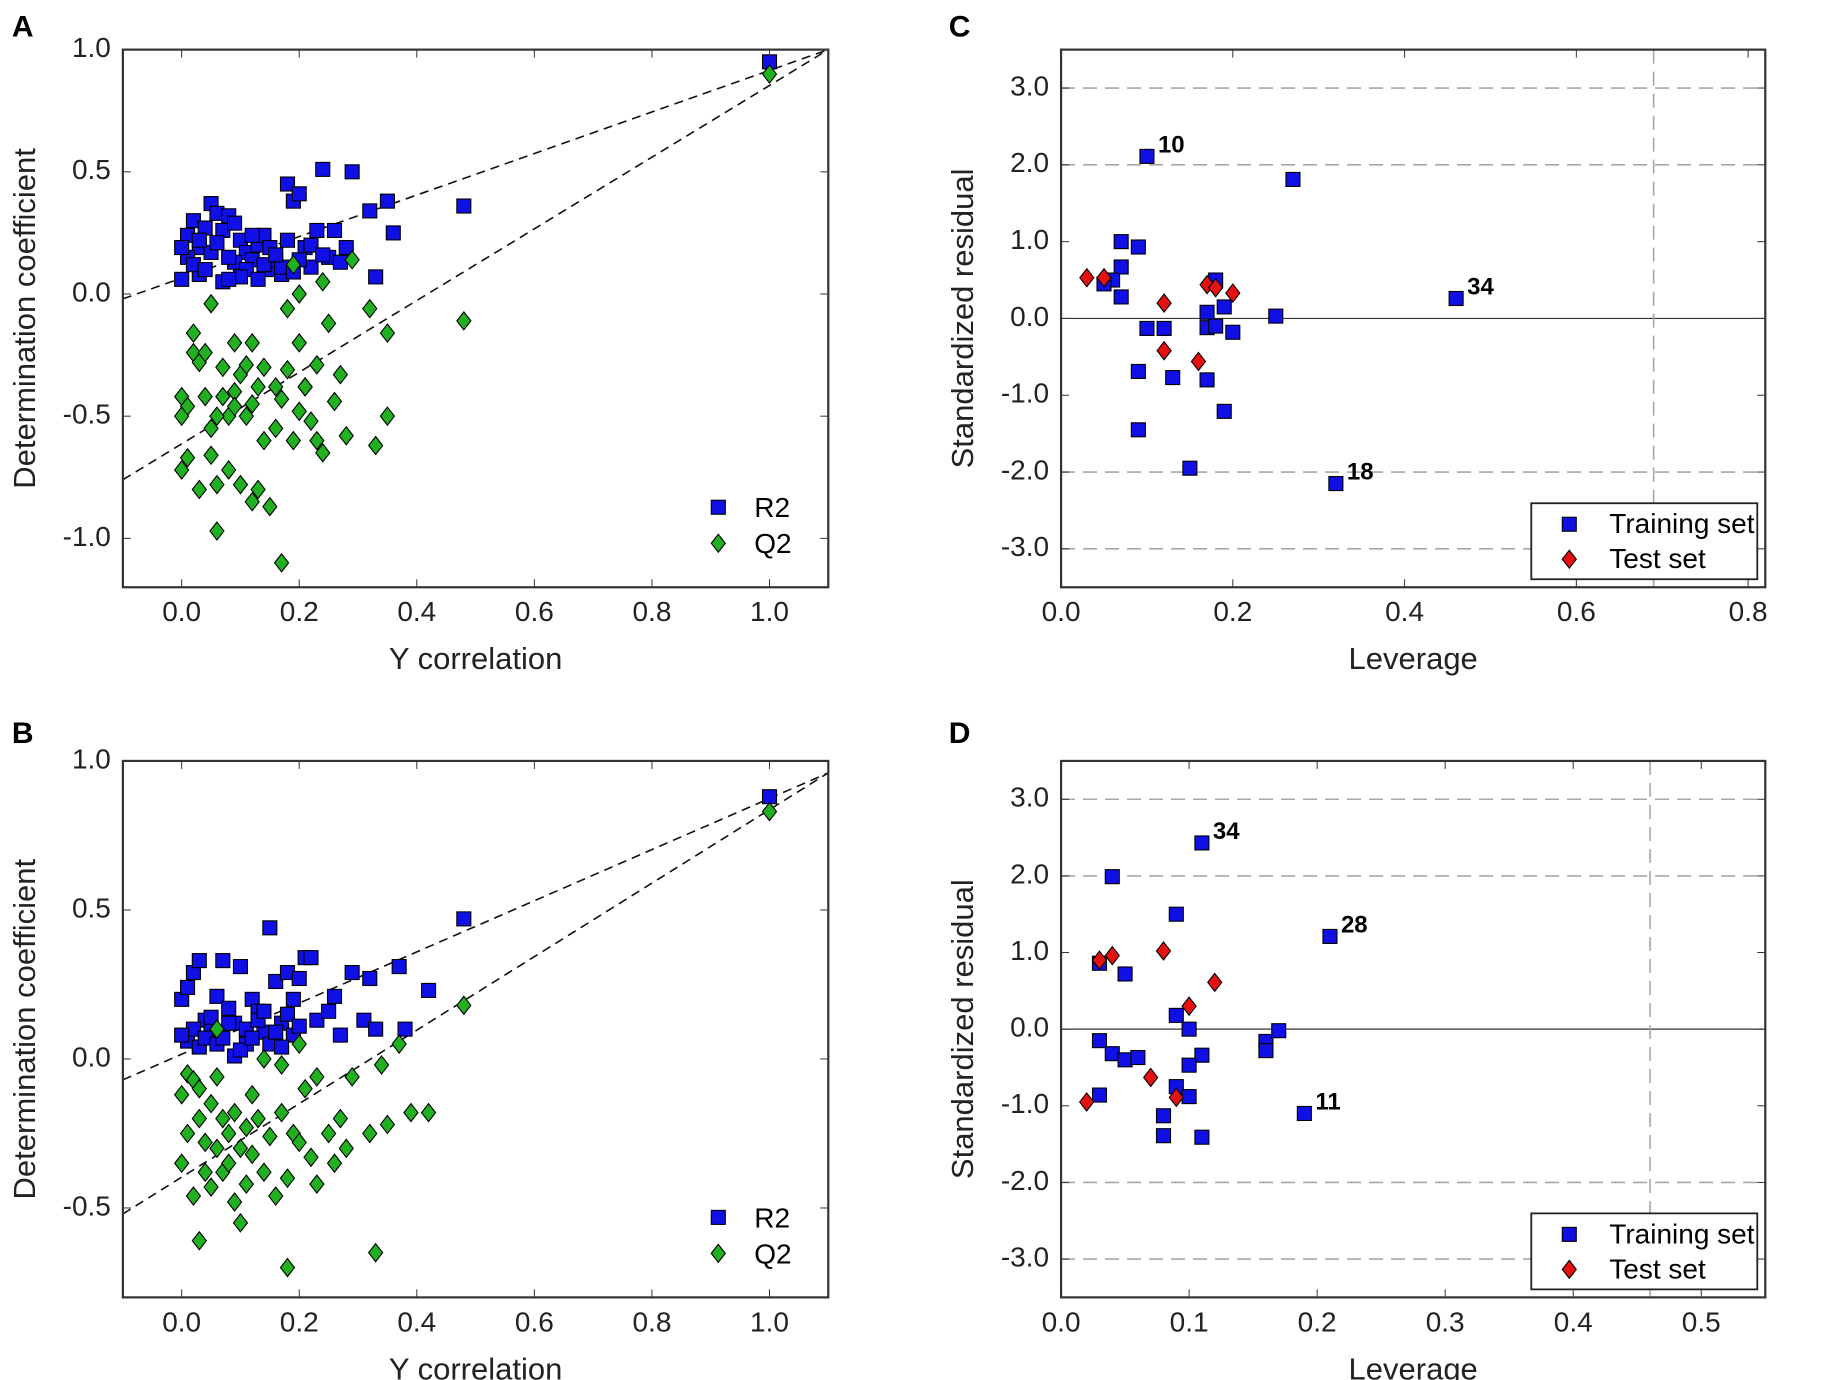 This screenshot has height=1380, width=1835. I want to click on y-tick-label: 1.0, so click(91, 47).